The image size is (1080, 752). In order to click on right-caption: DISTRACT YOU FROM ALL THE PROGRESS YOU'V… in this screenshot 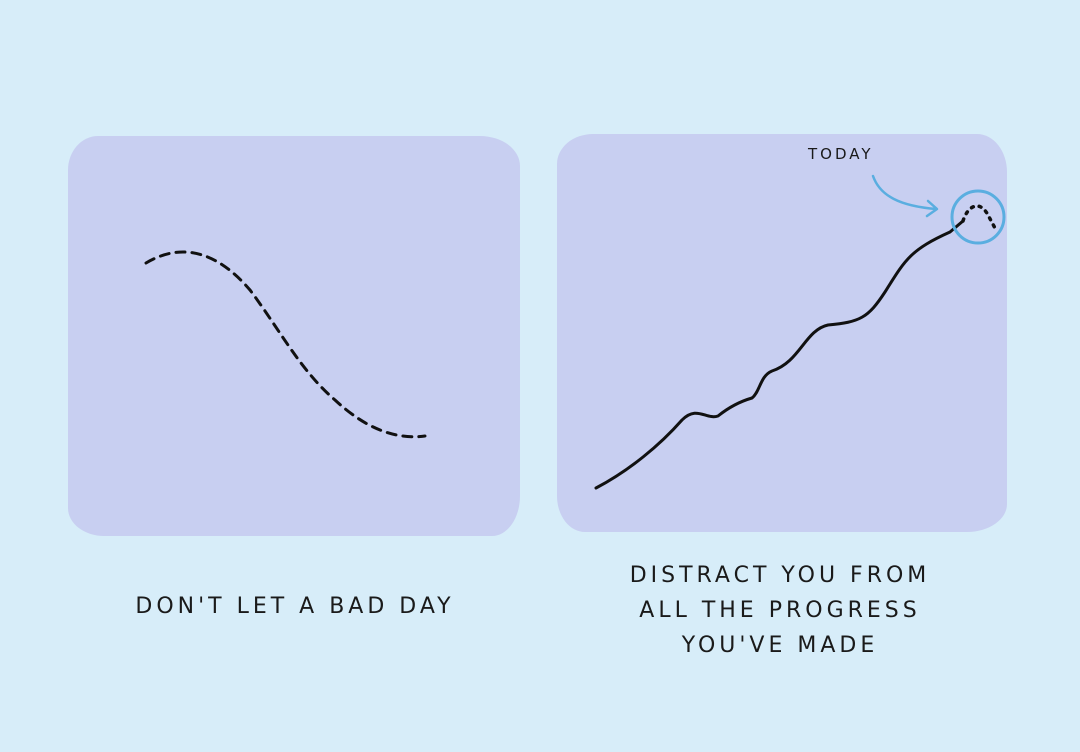, I will do `click(780, 610)`.